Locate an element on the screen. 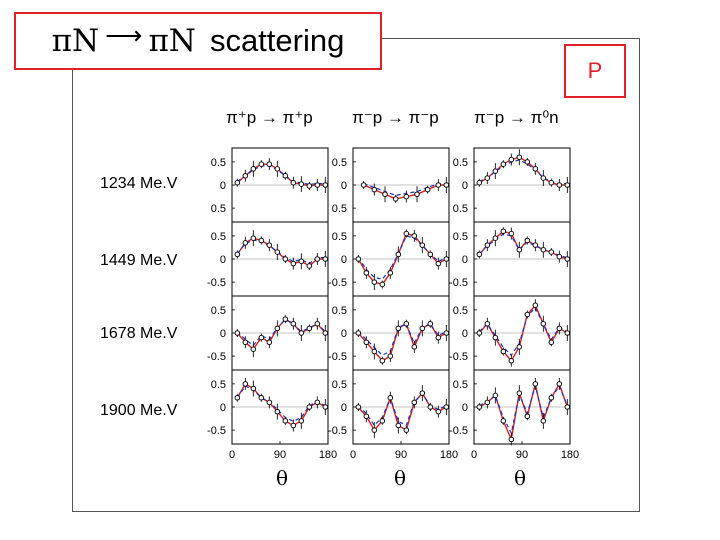 This screenshot has width=720, height=540. row-label-4: 1900 Me.V is located at coordinates (139, 410).